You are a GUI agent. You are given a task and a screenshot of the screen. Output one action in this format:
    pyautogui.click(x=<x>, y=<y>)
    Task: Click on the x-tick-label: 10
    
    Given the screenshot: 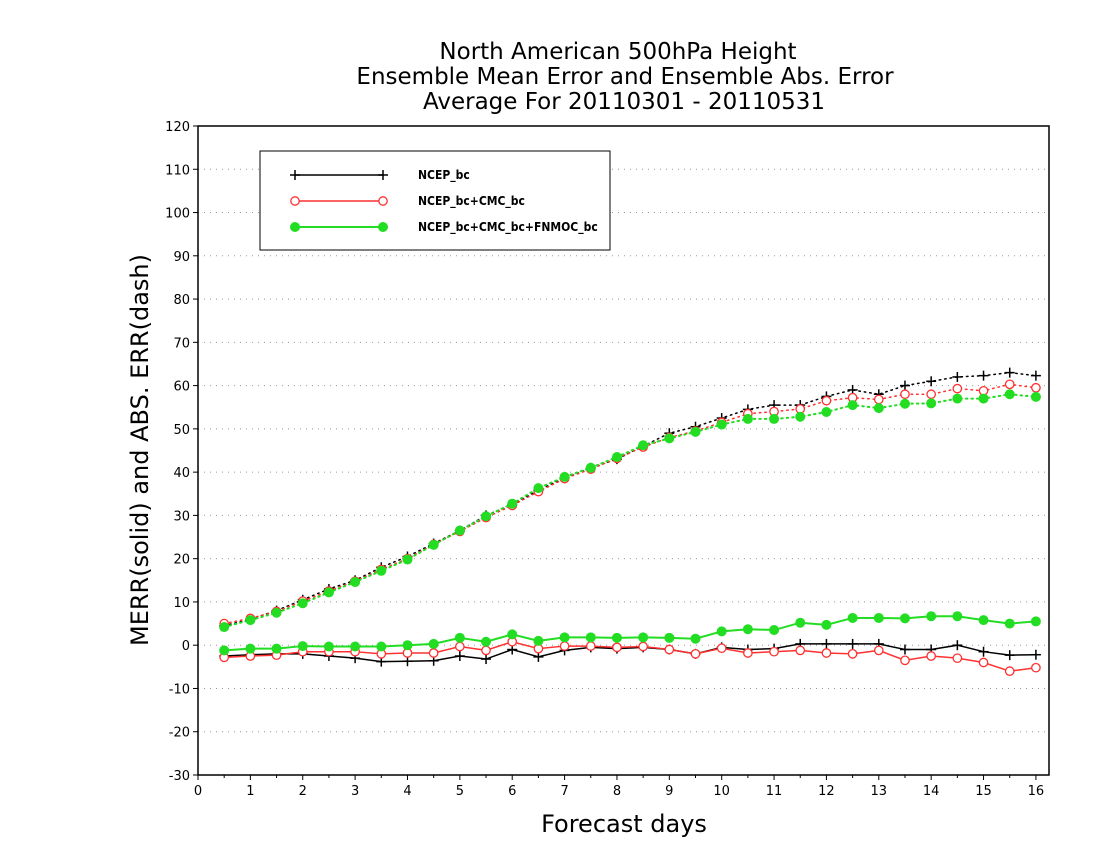 What is the action you would take?
    pyautogui.click(x=721, y=791)
    